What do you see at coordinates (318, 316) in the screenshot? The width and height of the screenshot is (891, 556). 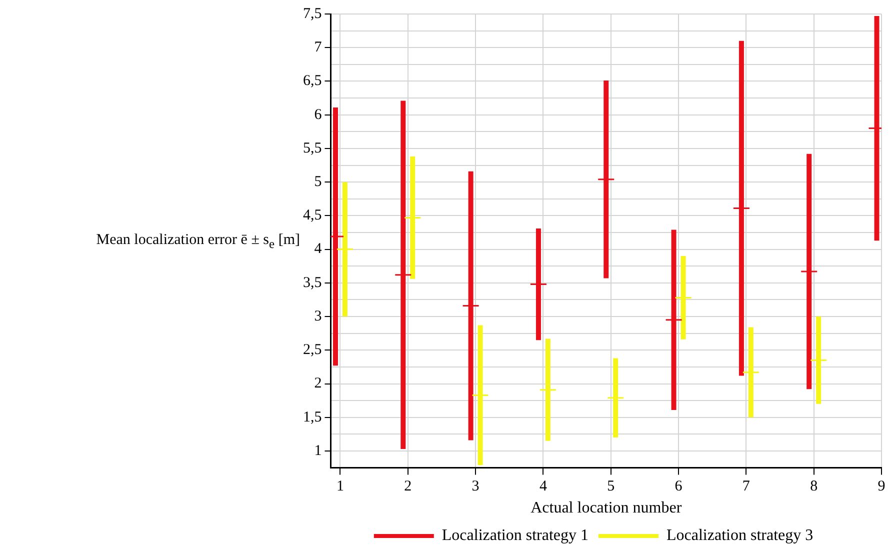 I see `y-tick-label: 3` at bounding box center [318, 316].